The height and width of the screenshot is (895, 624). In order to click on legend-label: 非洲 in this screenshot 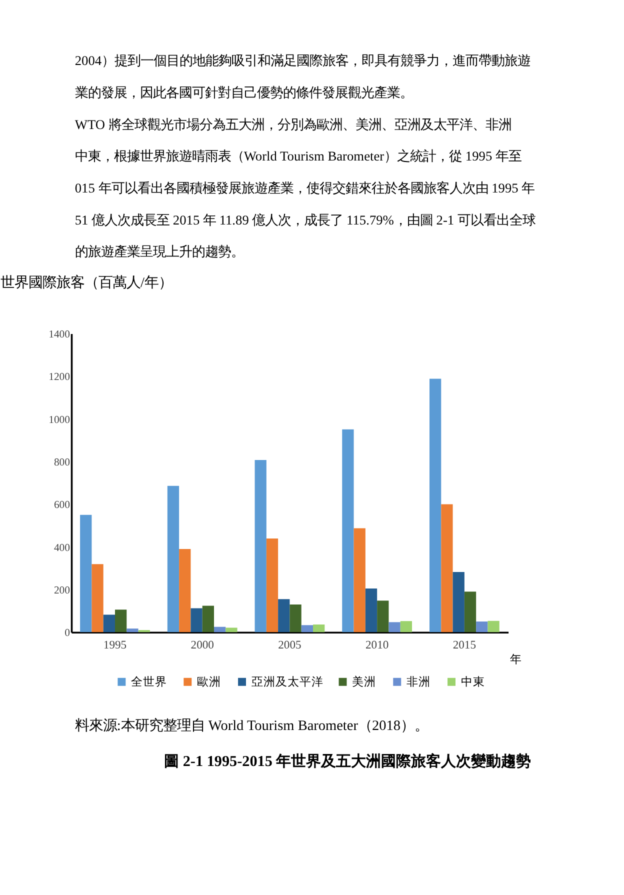, I will do `click(418, 681)`.